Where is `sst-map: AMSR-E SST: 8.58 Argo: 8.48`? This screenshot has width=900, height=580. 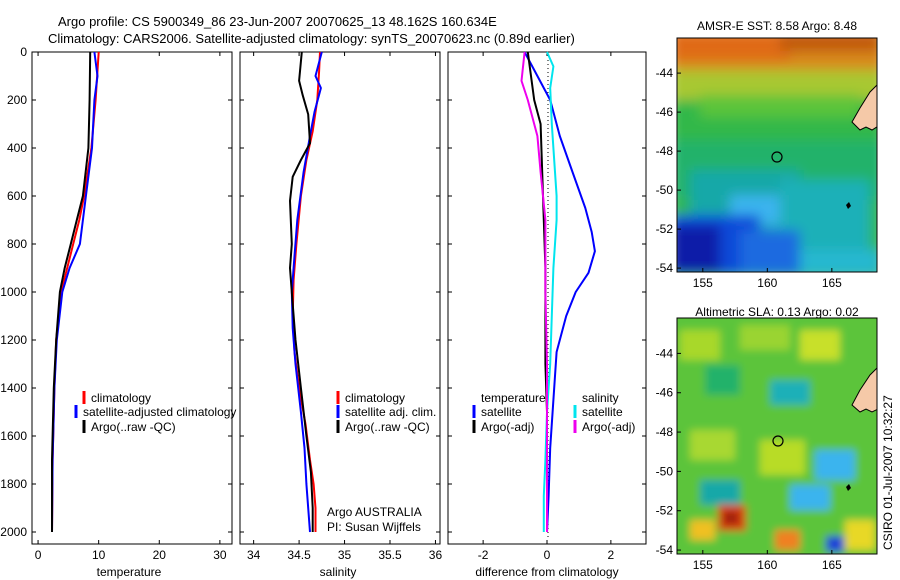 sst-map: AMSR-E SST: 8.58 Argo: 8.48 is located at coordinates (767, 154).